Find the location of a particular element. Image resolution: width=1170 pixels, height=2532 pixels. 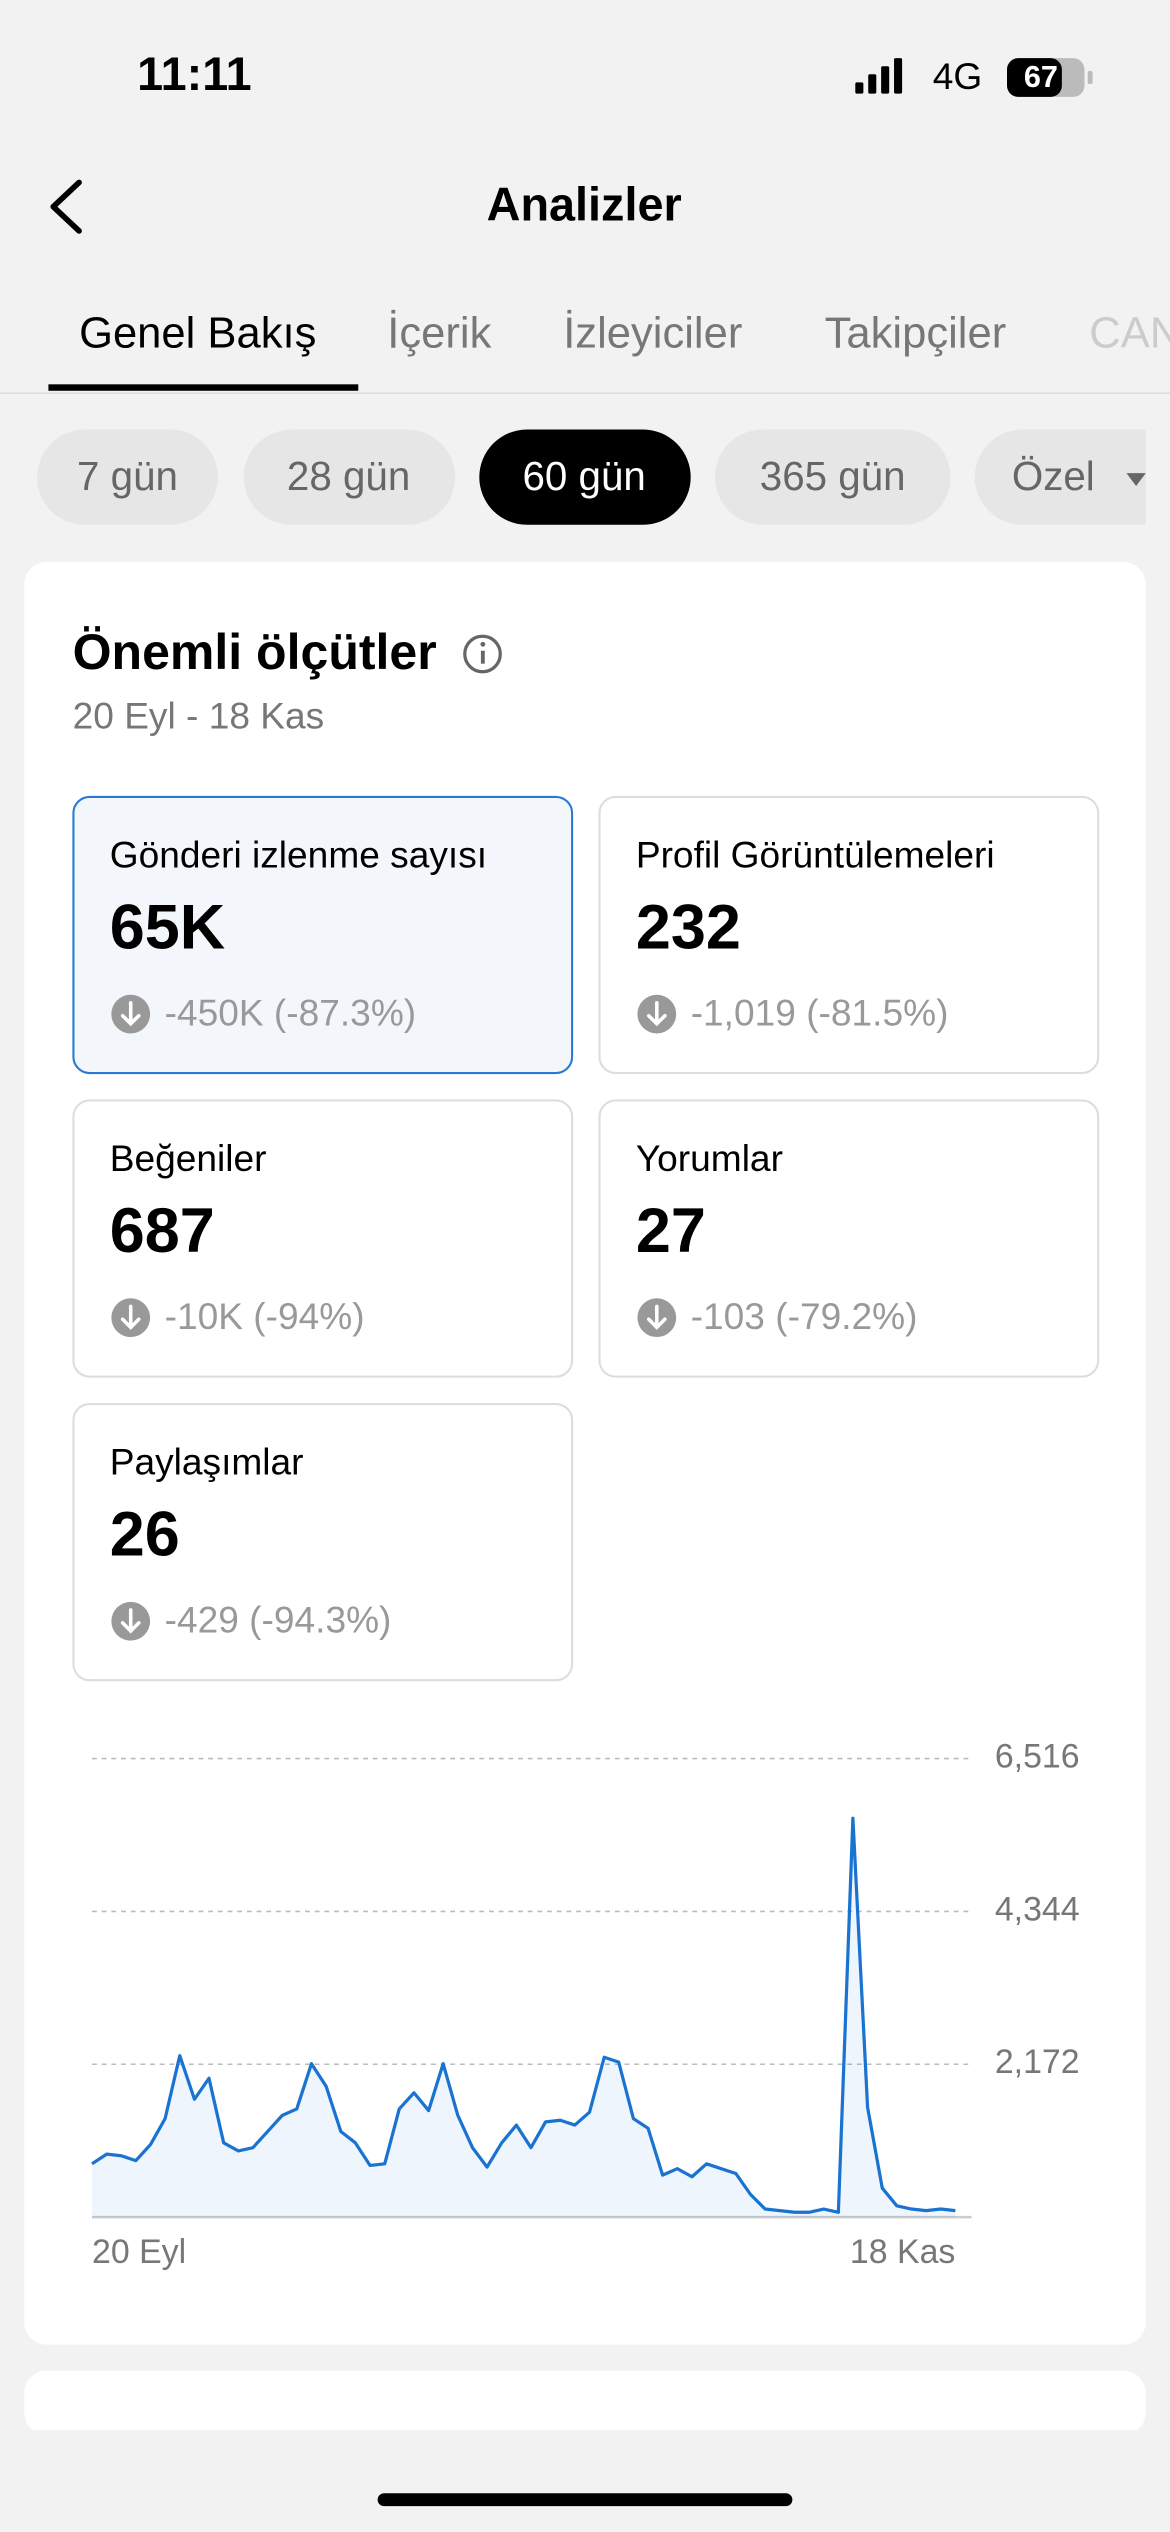

chip-label: 7 gün is located at coordinates (127, 476).